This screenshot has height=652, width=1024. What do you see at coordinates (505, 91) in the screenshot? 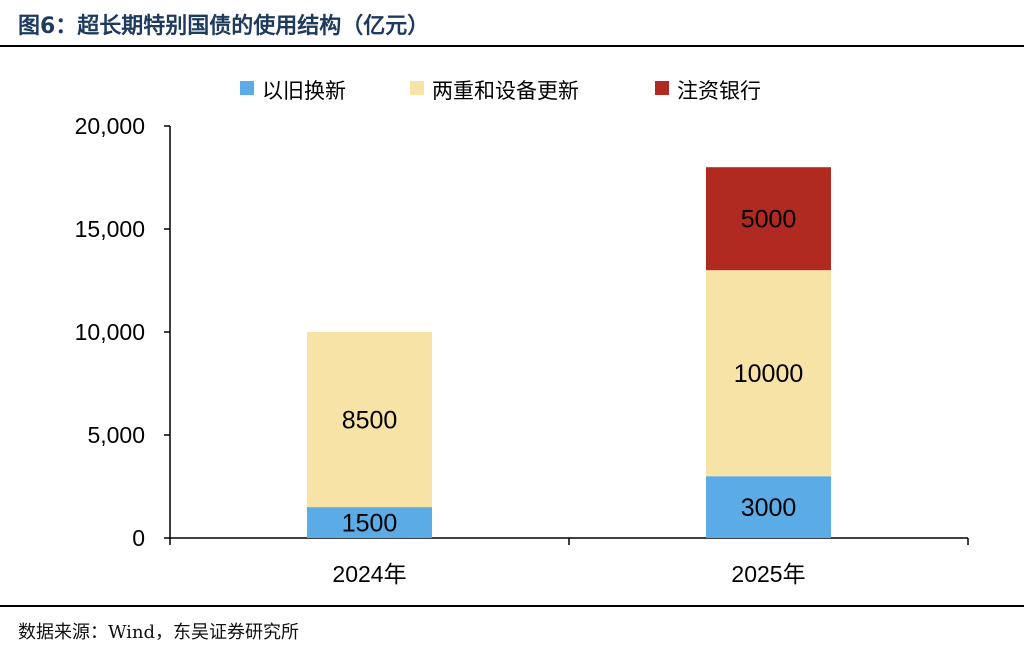
I see `legend-label-2: 两重和设备更新` at bounding box center [505, 91].